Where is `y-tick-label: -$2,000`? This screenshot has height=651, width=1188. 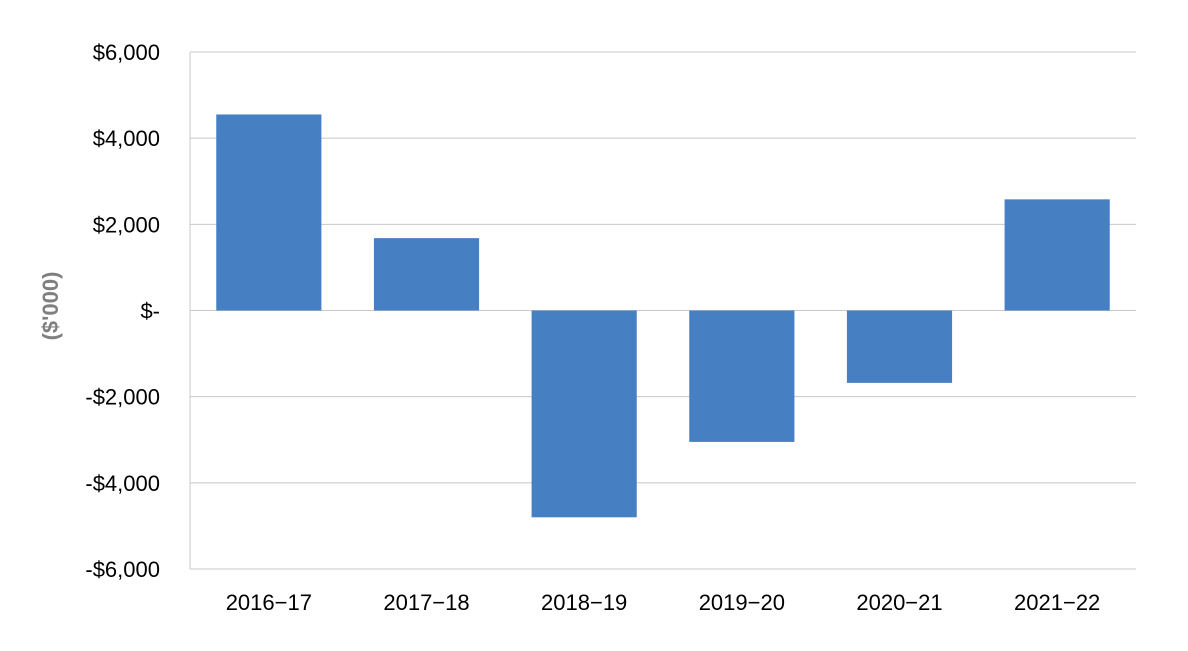 y-tick-label: -$2,000 is located at coordinates (122, 397).